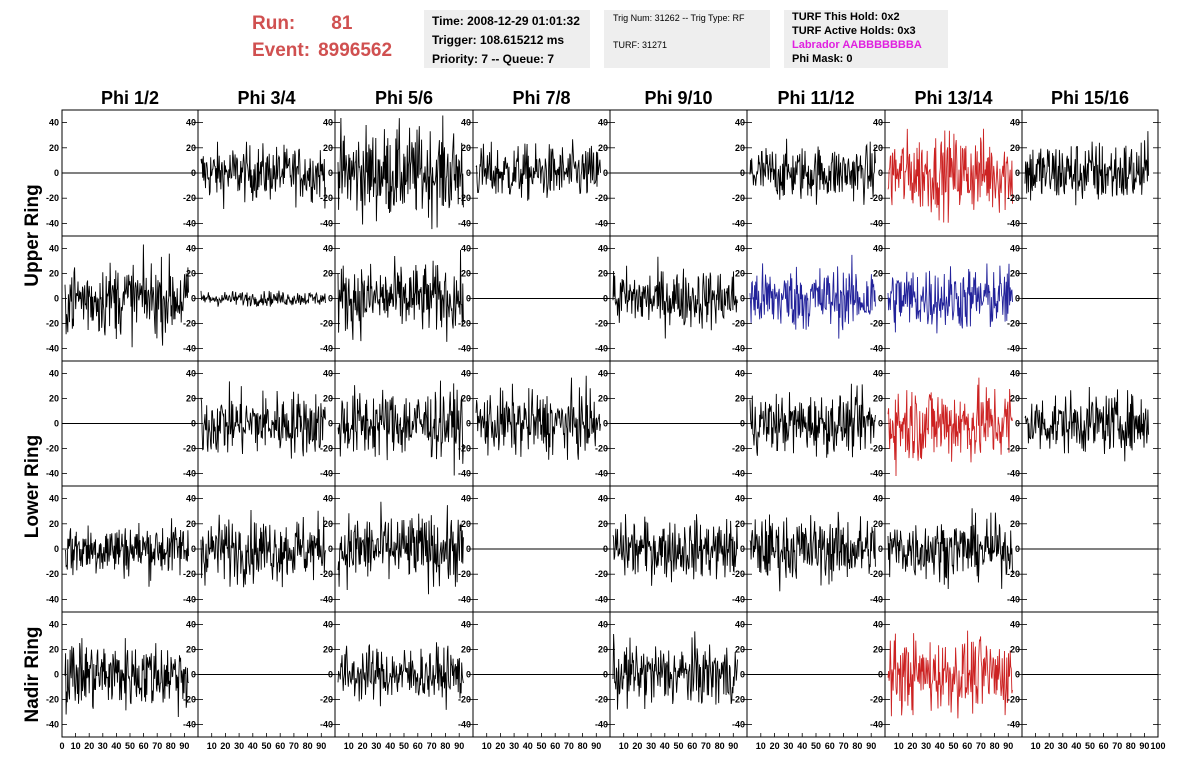 This screenshot has width=1196, height=772. Describe the element at coordinates (274, 23) in the screenshot. I see `run-label: Run:` at that location.